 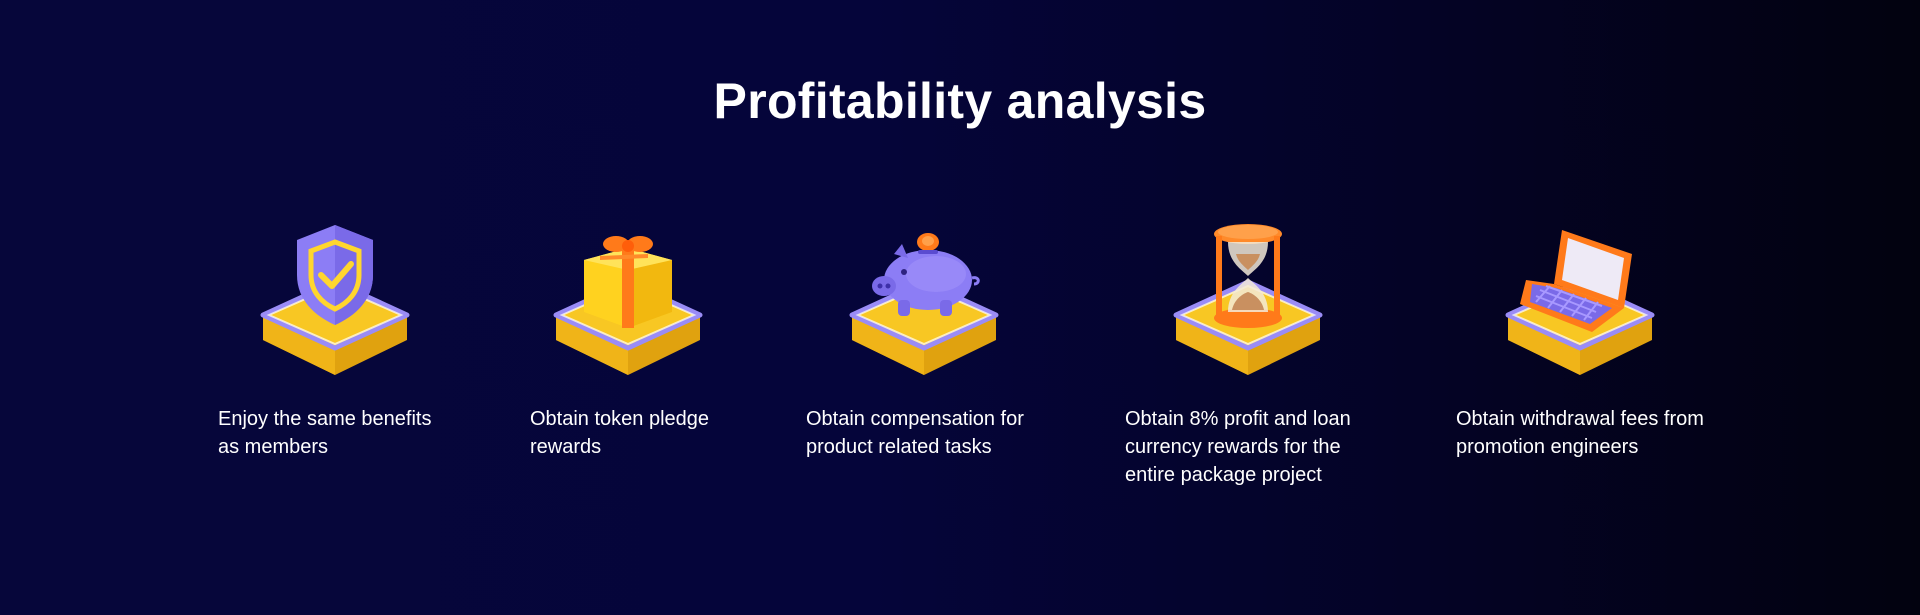 What do you see at coordinates (620, 433) in the screenshot?
I see `feature-text: Obtain token pledge rewards` at bounding box center [620, 433].